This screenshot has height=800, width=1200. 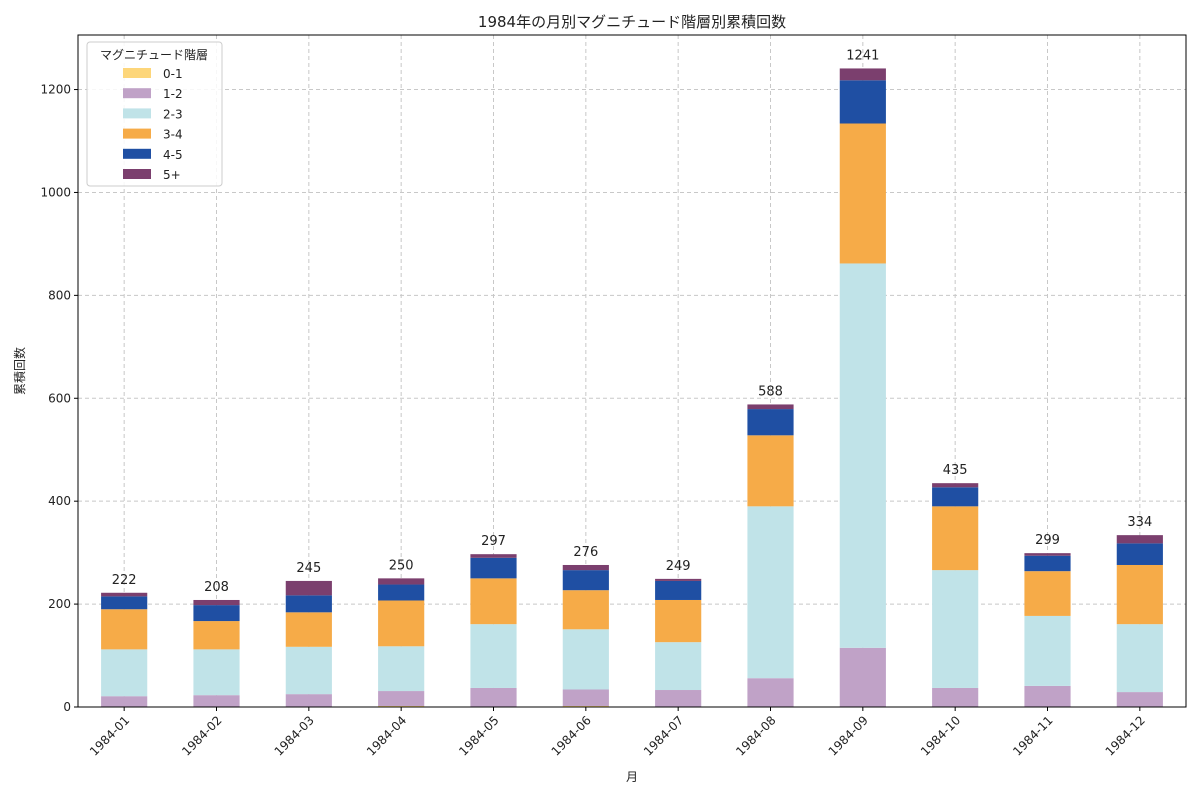 What do you see at coordinates (172, 175) in the screenshot?
I see `legend-label: 5+` at bounding box center [172, 175].